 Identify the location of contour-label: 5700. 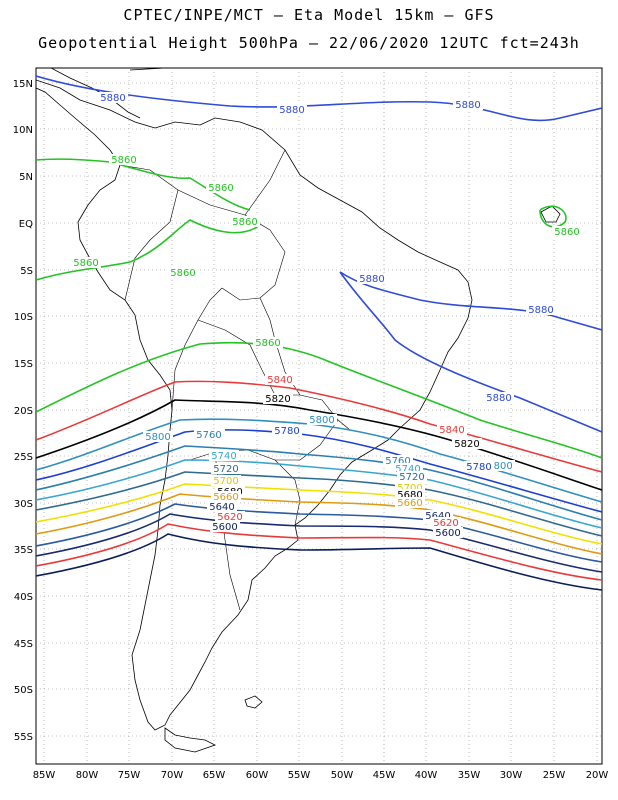
(225, 481).